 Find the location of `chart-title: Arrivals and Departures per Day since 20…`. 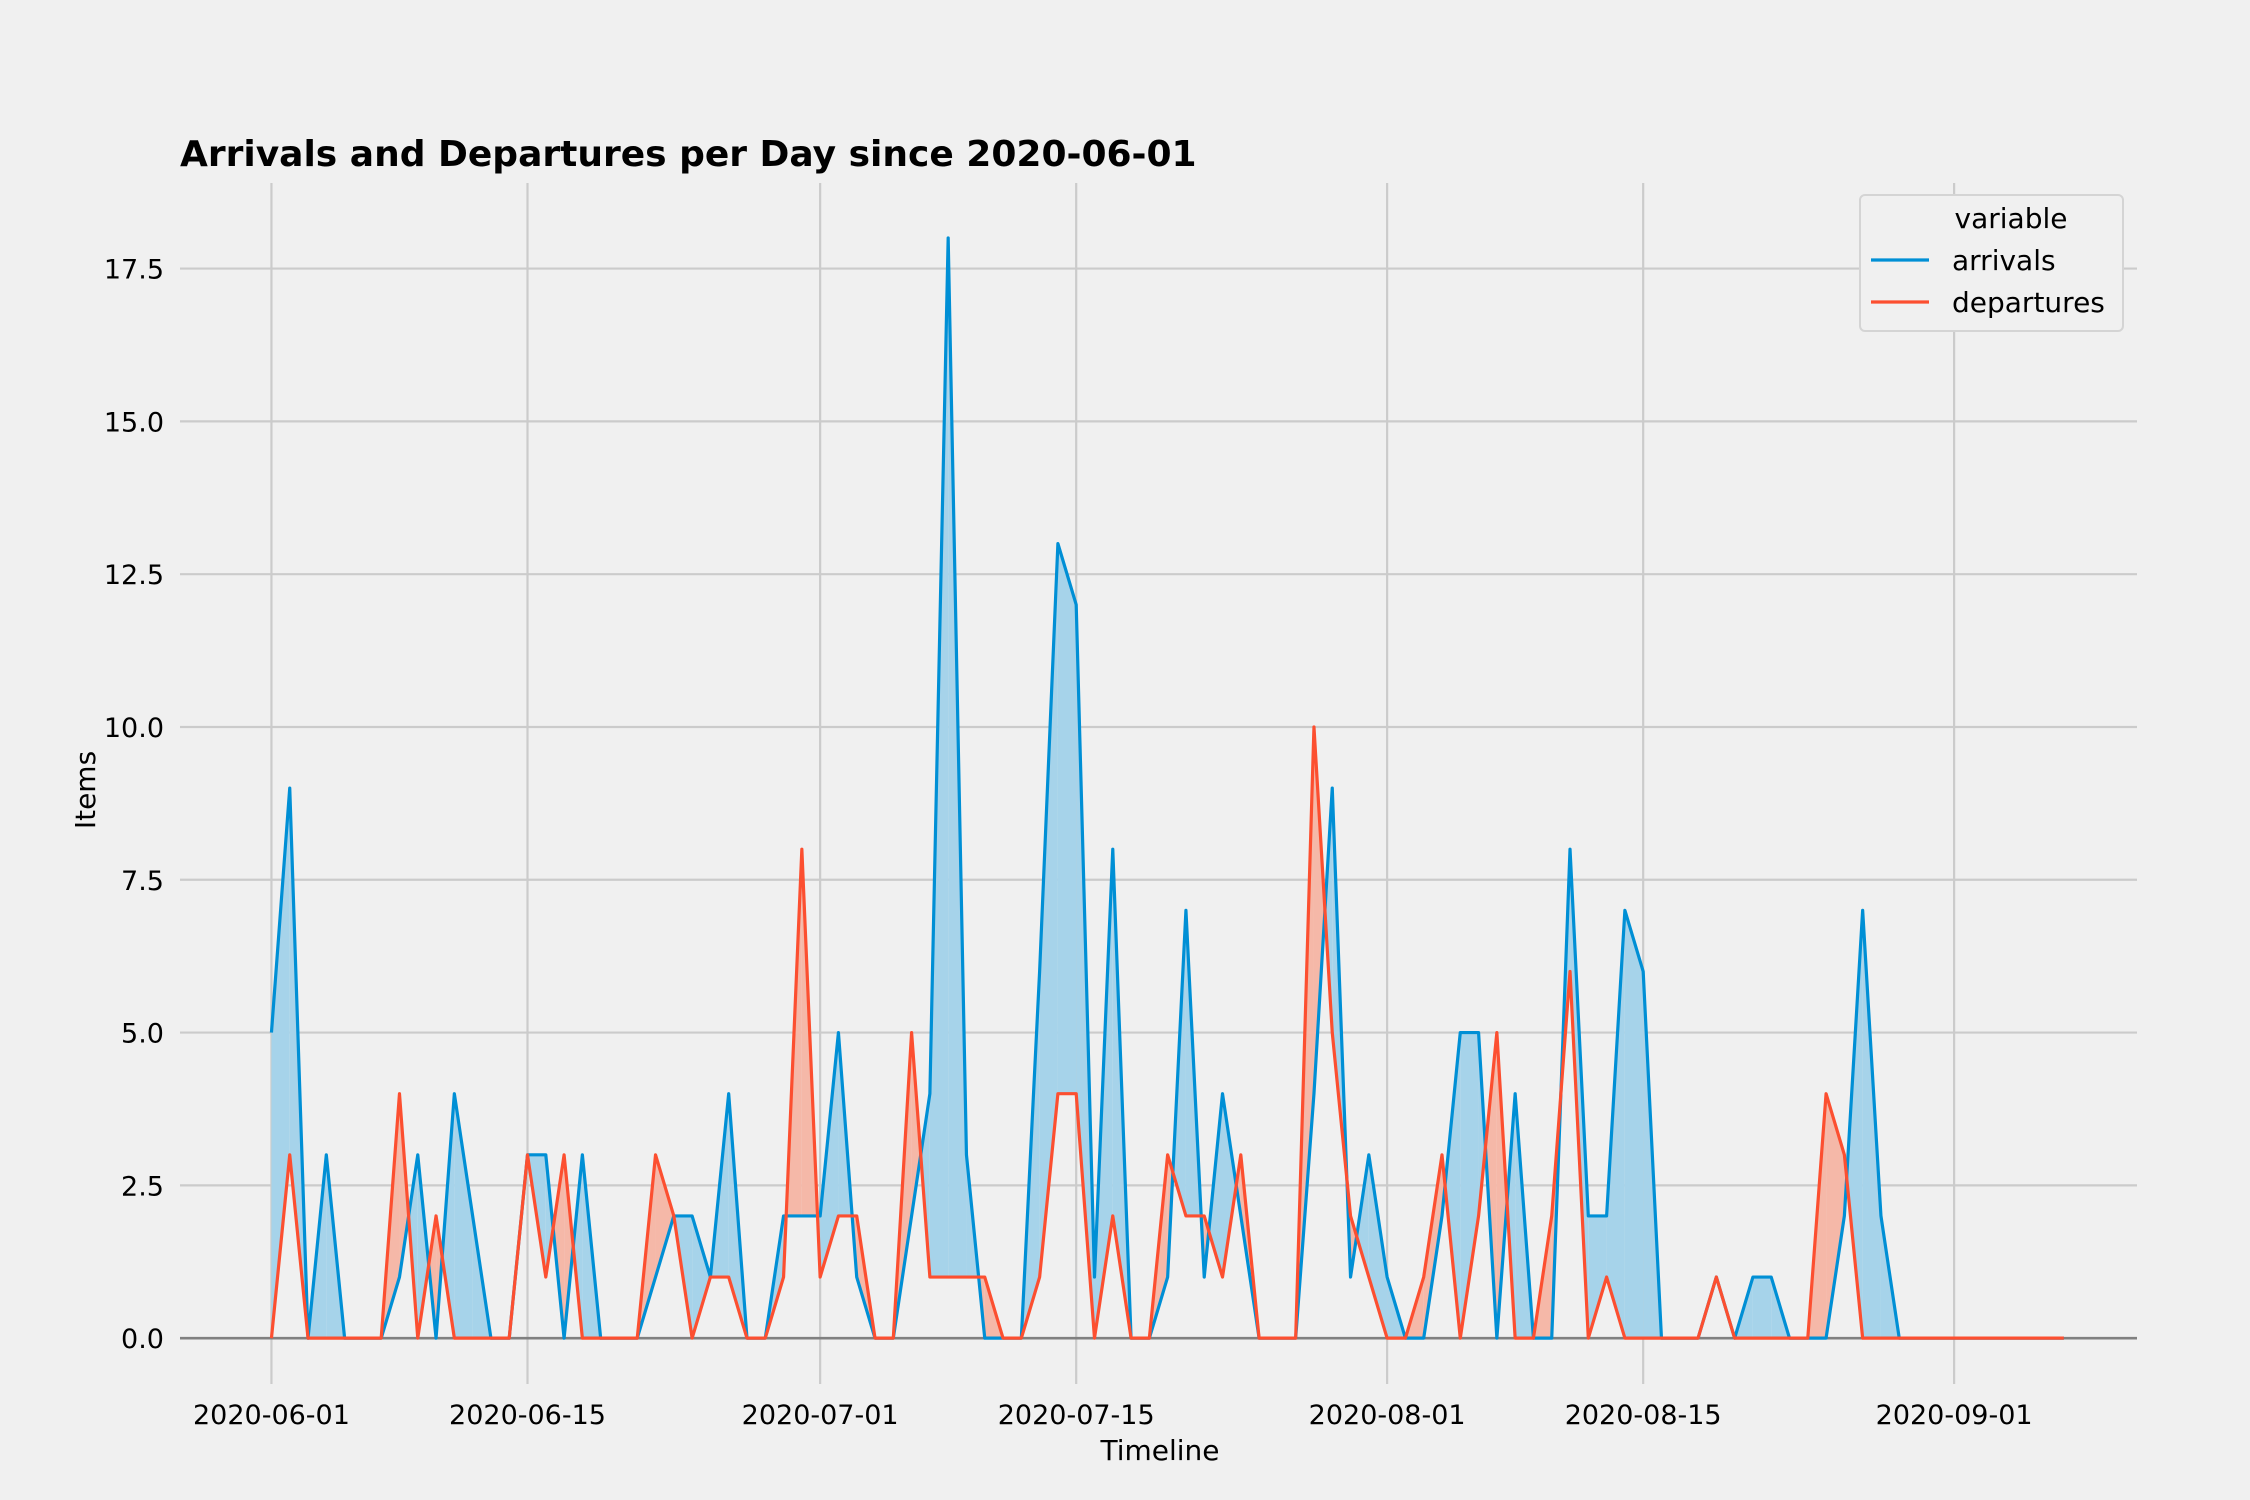

chart-title: Arrivals and Departures per Day since 20… is located at coordinates (688, 154).